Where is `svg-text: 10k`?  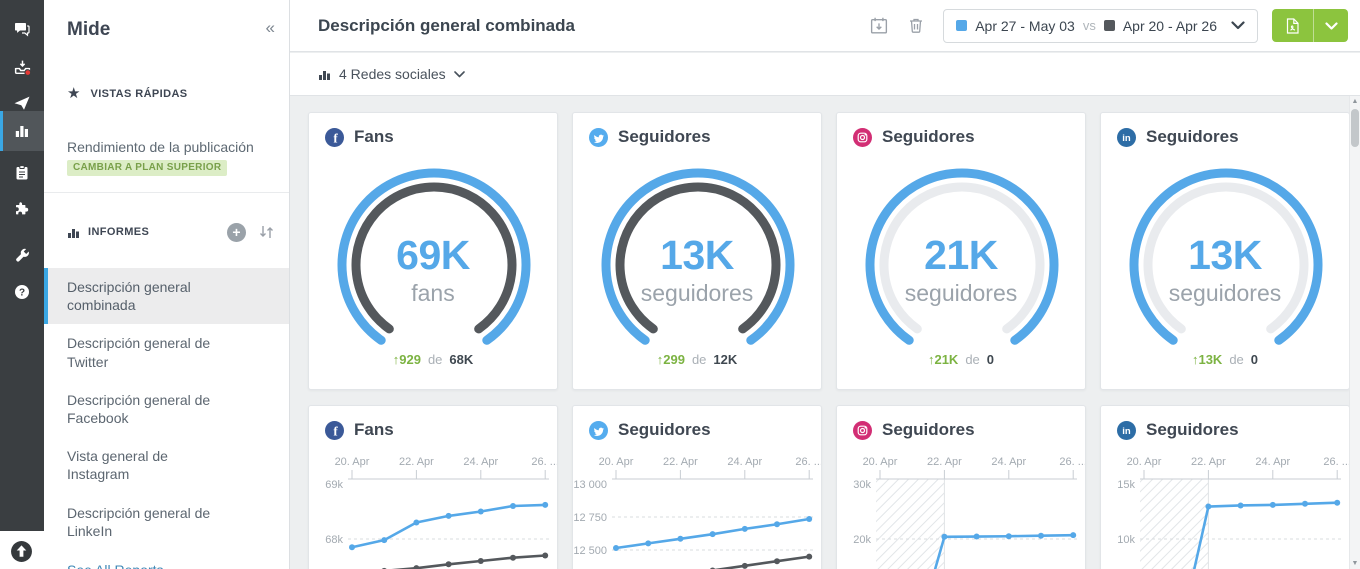
svg-text: 10k is located at coordinates (1126, 540).